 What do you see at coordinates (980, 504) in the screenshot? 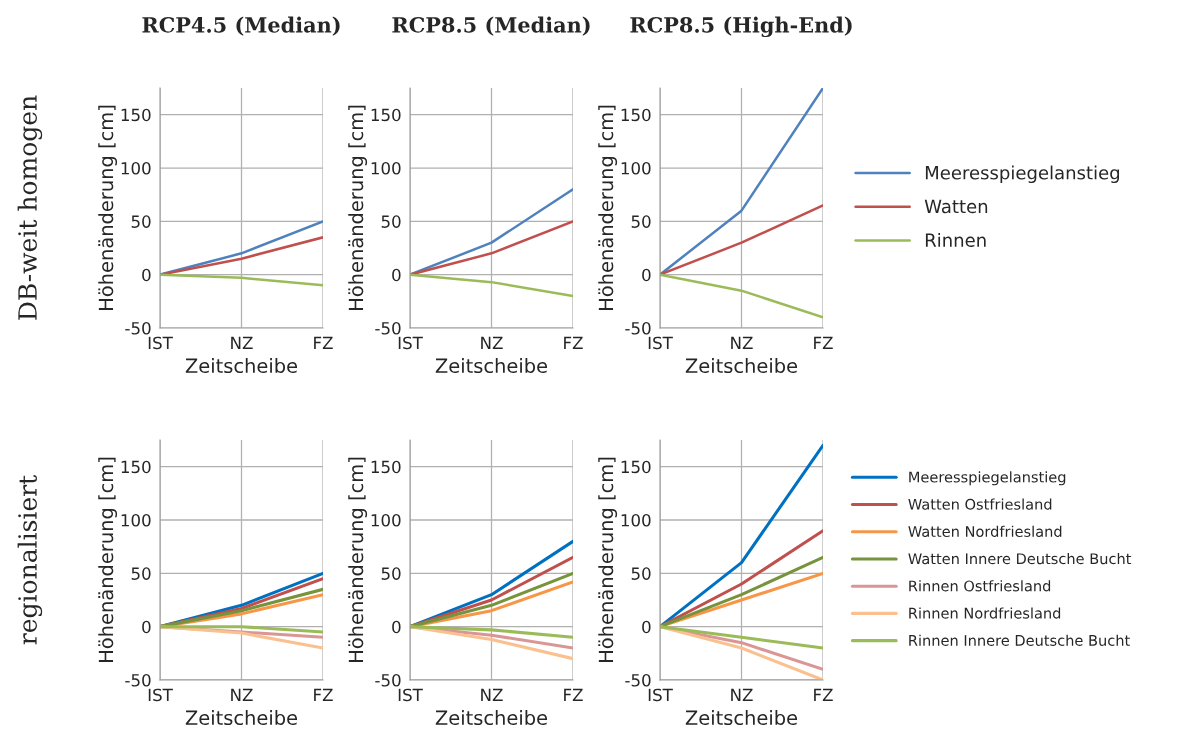
I see `legend-label: Watten Ostfriesland` at bounding box center [980, 504].